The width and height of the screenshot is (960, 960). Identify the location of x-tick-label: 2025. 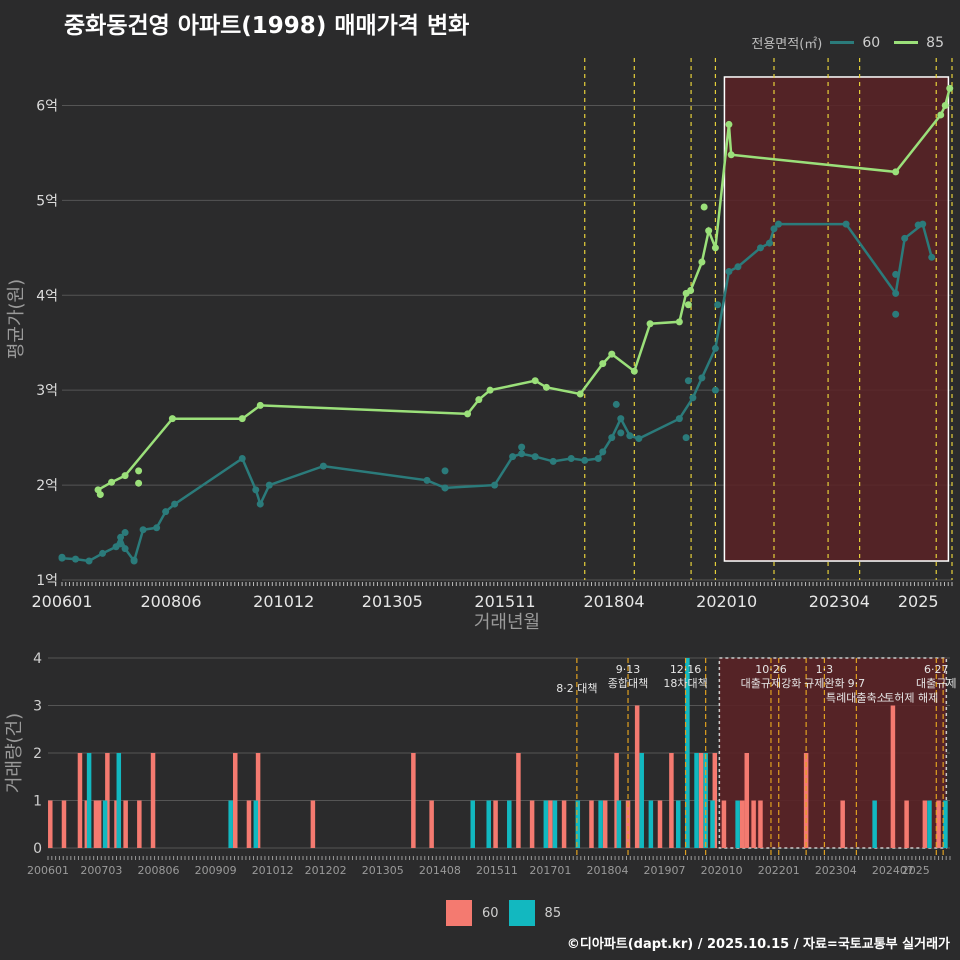
(918, 601).